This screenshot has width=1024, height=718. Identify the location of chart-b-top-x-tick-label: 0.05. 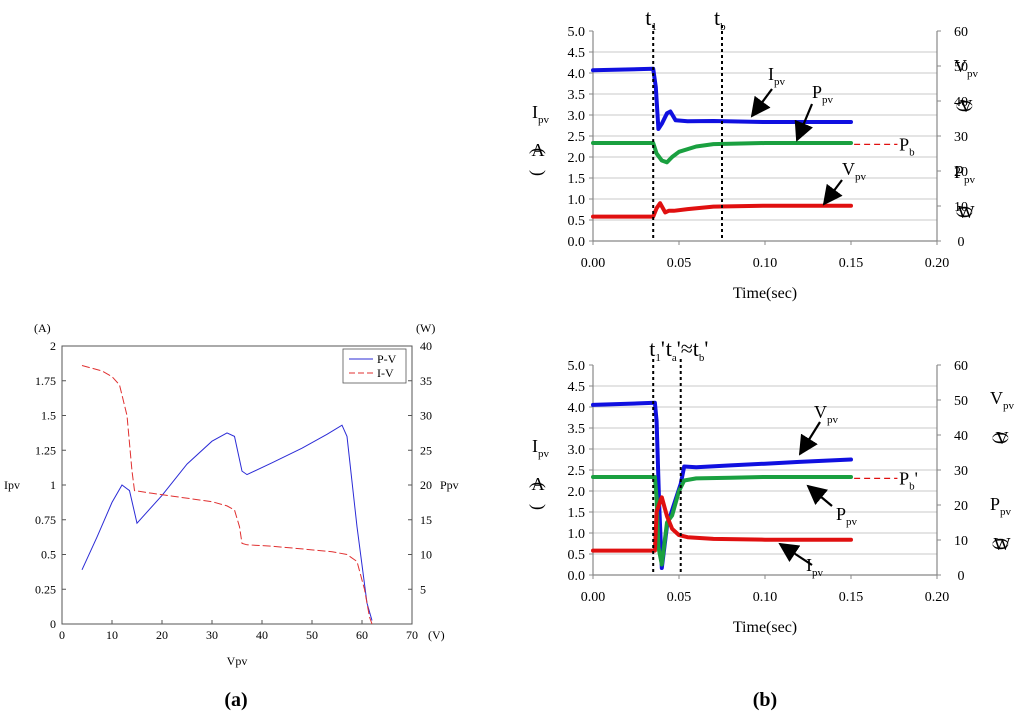
(679, 263).